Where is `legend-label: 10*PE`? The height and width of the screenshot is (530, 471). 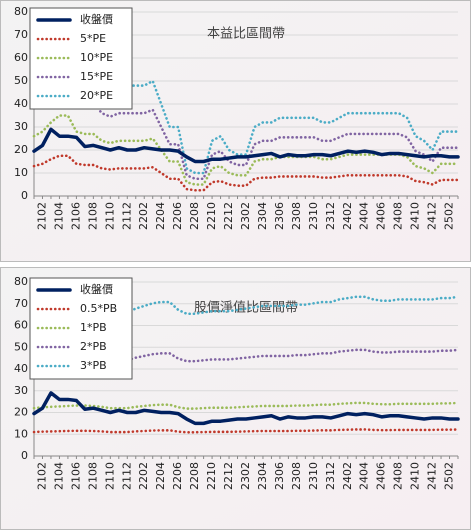
legend-label: 10*PE is located at coordinates (96, 57).